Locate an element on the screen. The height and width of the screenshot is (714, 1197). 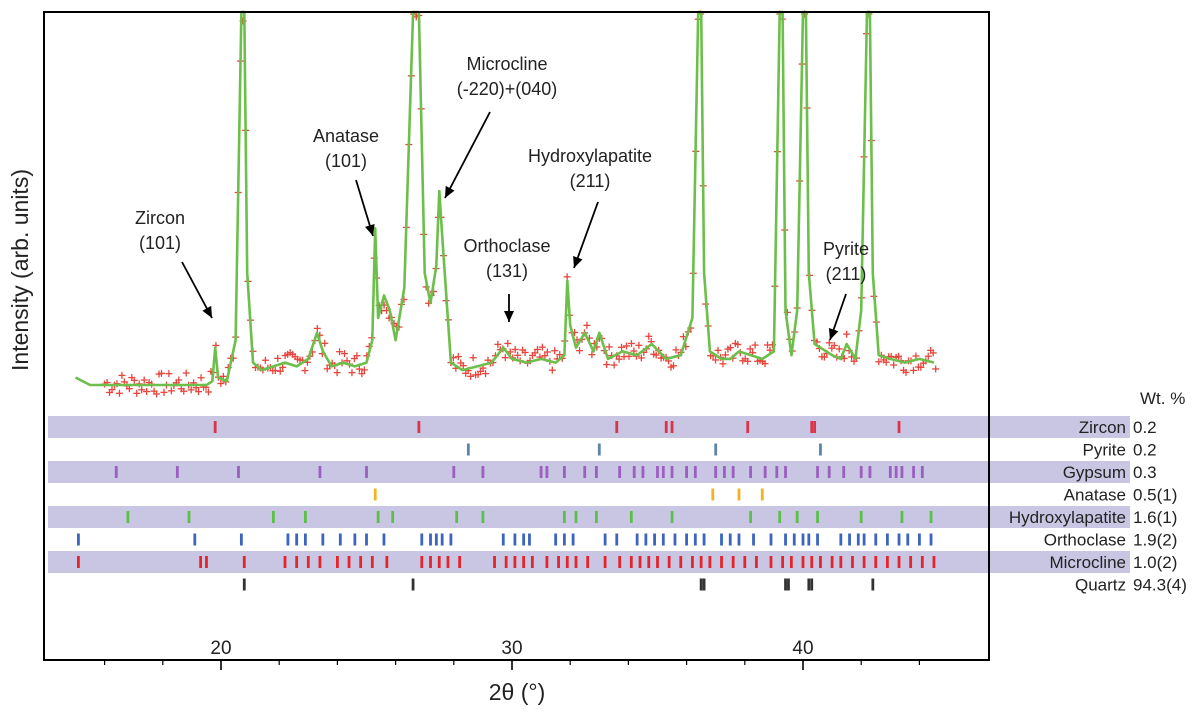
phase-name-quartz: Quartz is located at coordinates (1100, 585).